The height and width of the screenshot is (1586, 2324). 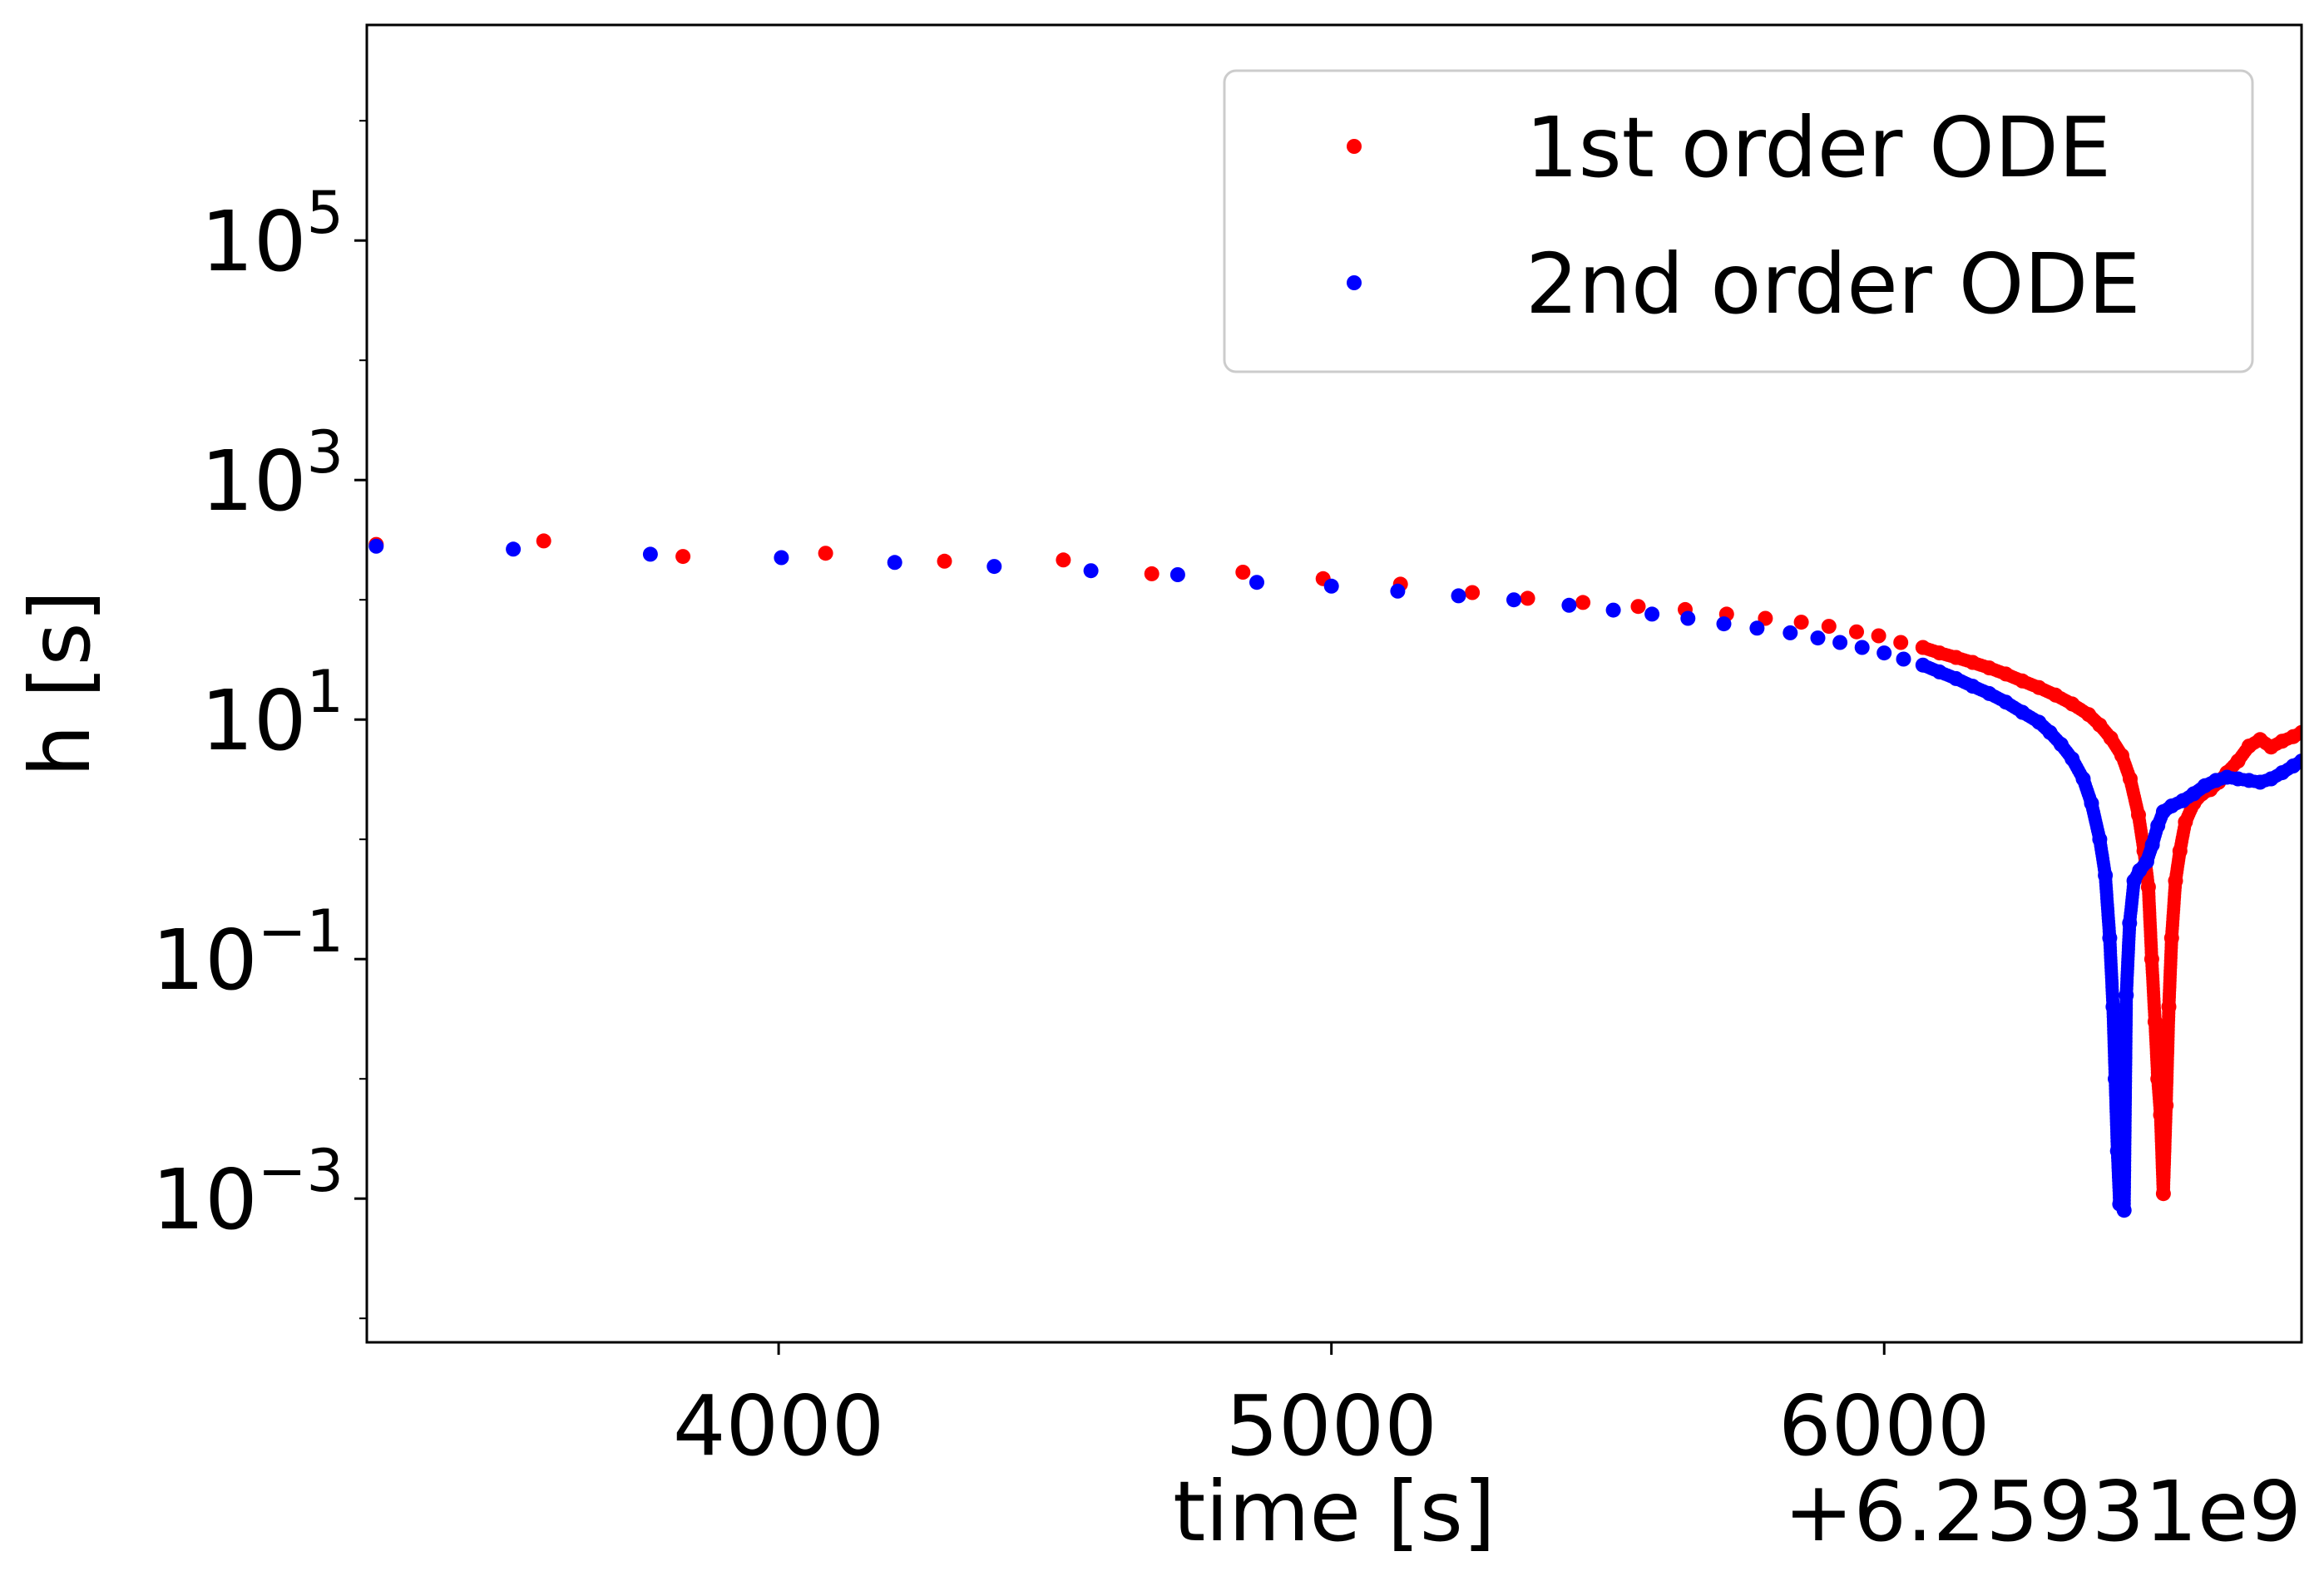 What do you see at coordinates (779, 1426) in the screenshot?
I see `x-tick-label: 4000` at bounding box center [779, 1426].